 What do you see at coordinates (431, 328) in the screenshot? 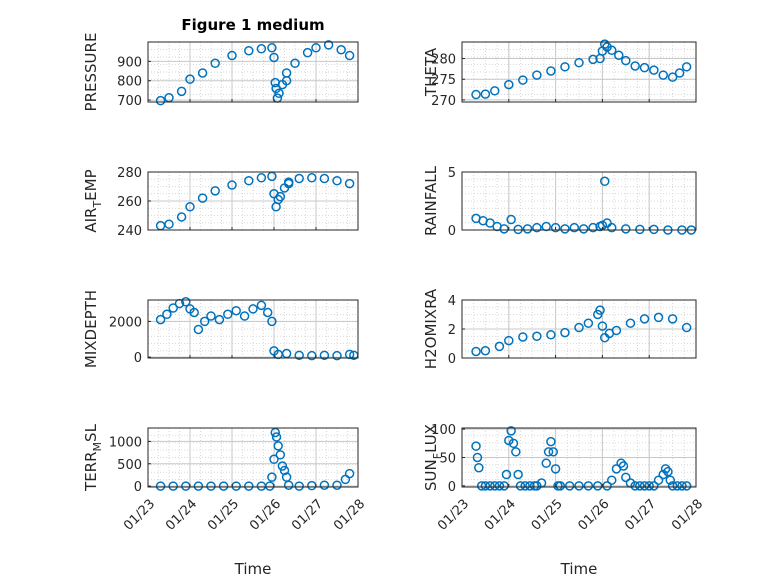
I see `y-axis-label: H2OMIXRA` at bounding box center [431, 328].